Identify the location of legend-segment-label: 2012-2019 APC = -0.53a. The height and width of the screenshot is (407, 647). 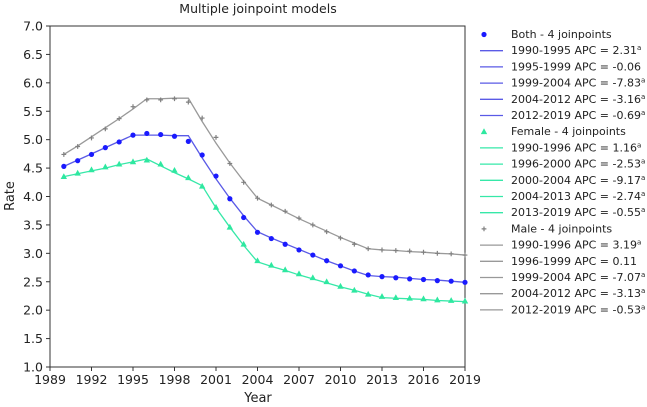
(578, 309).